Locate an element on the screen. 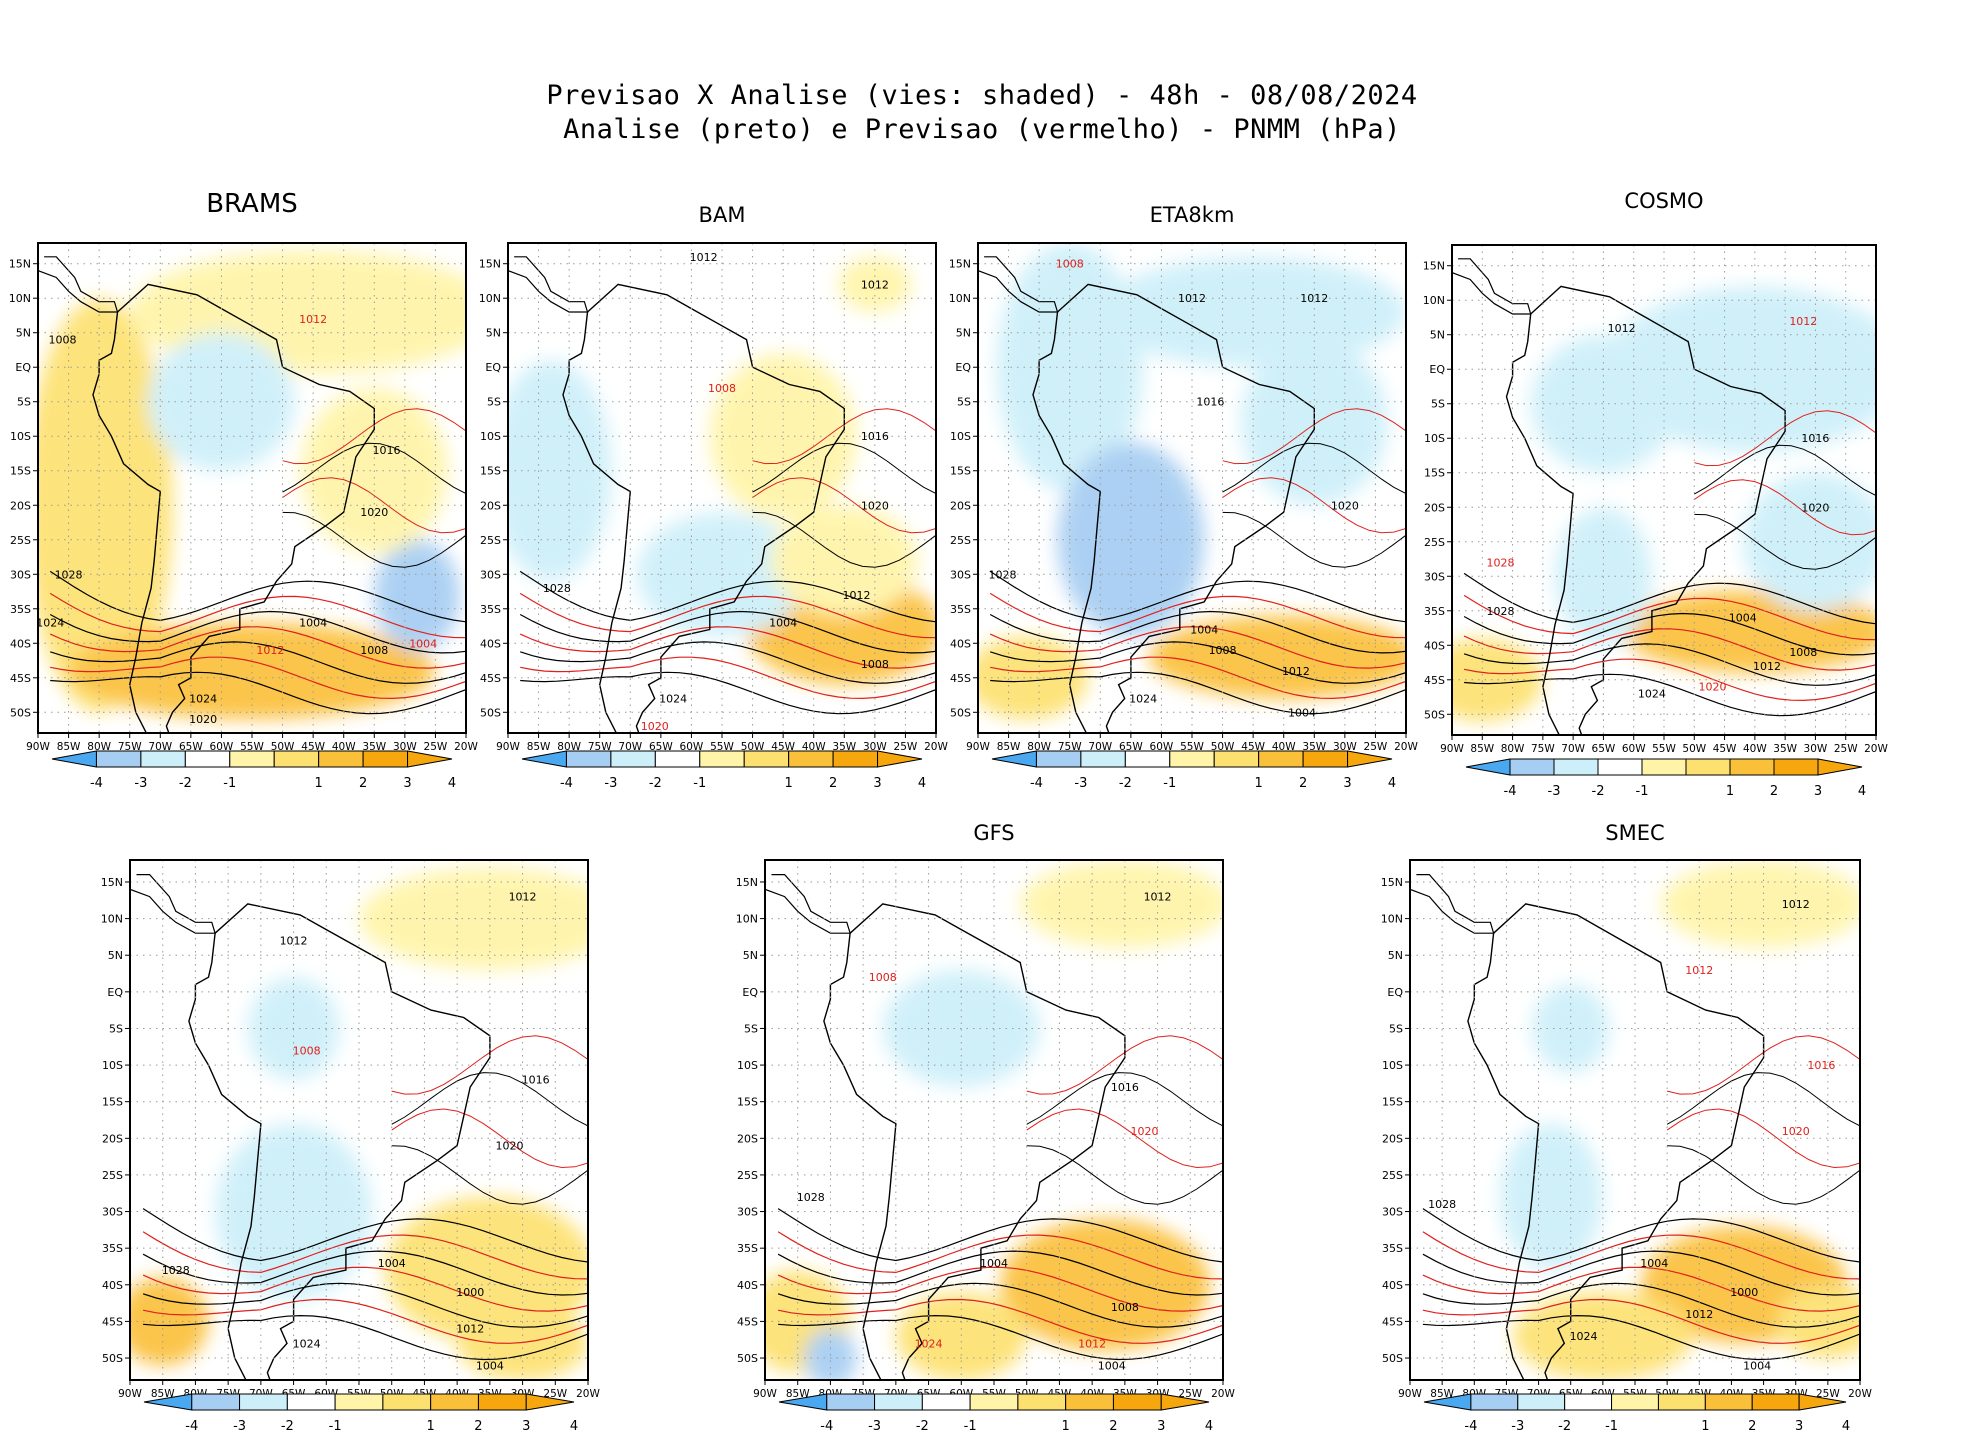 This screenshot has width=1964, height=1436. panel-title: COSMO is located at coordinates (1663, 201).